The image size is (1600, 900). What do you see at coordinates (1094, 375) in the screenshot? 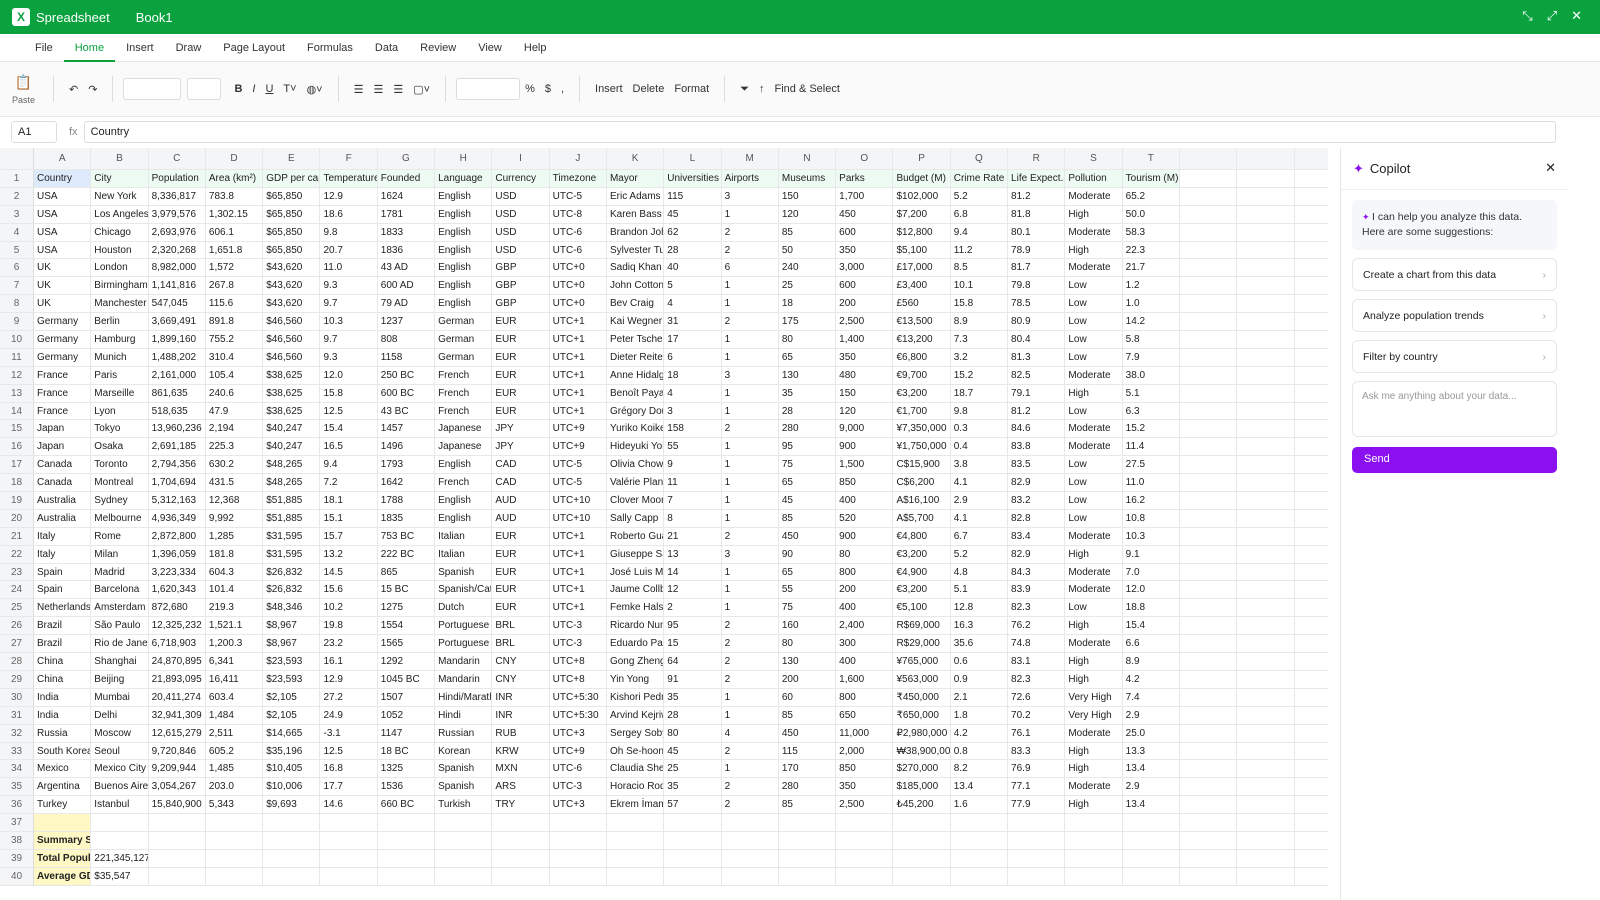
I see `cell: Moderate` at bounding box center [1094, 375].